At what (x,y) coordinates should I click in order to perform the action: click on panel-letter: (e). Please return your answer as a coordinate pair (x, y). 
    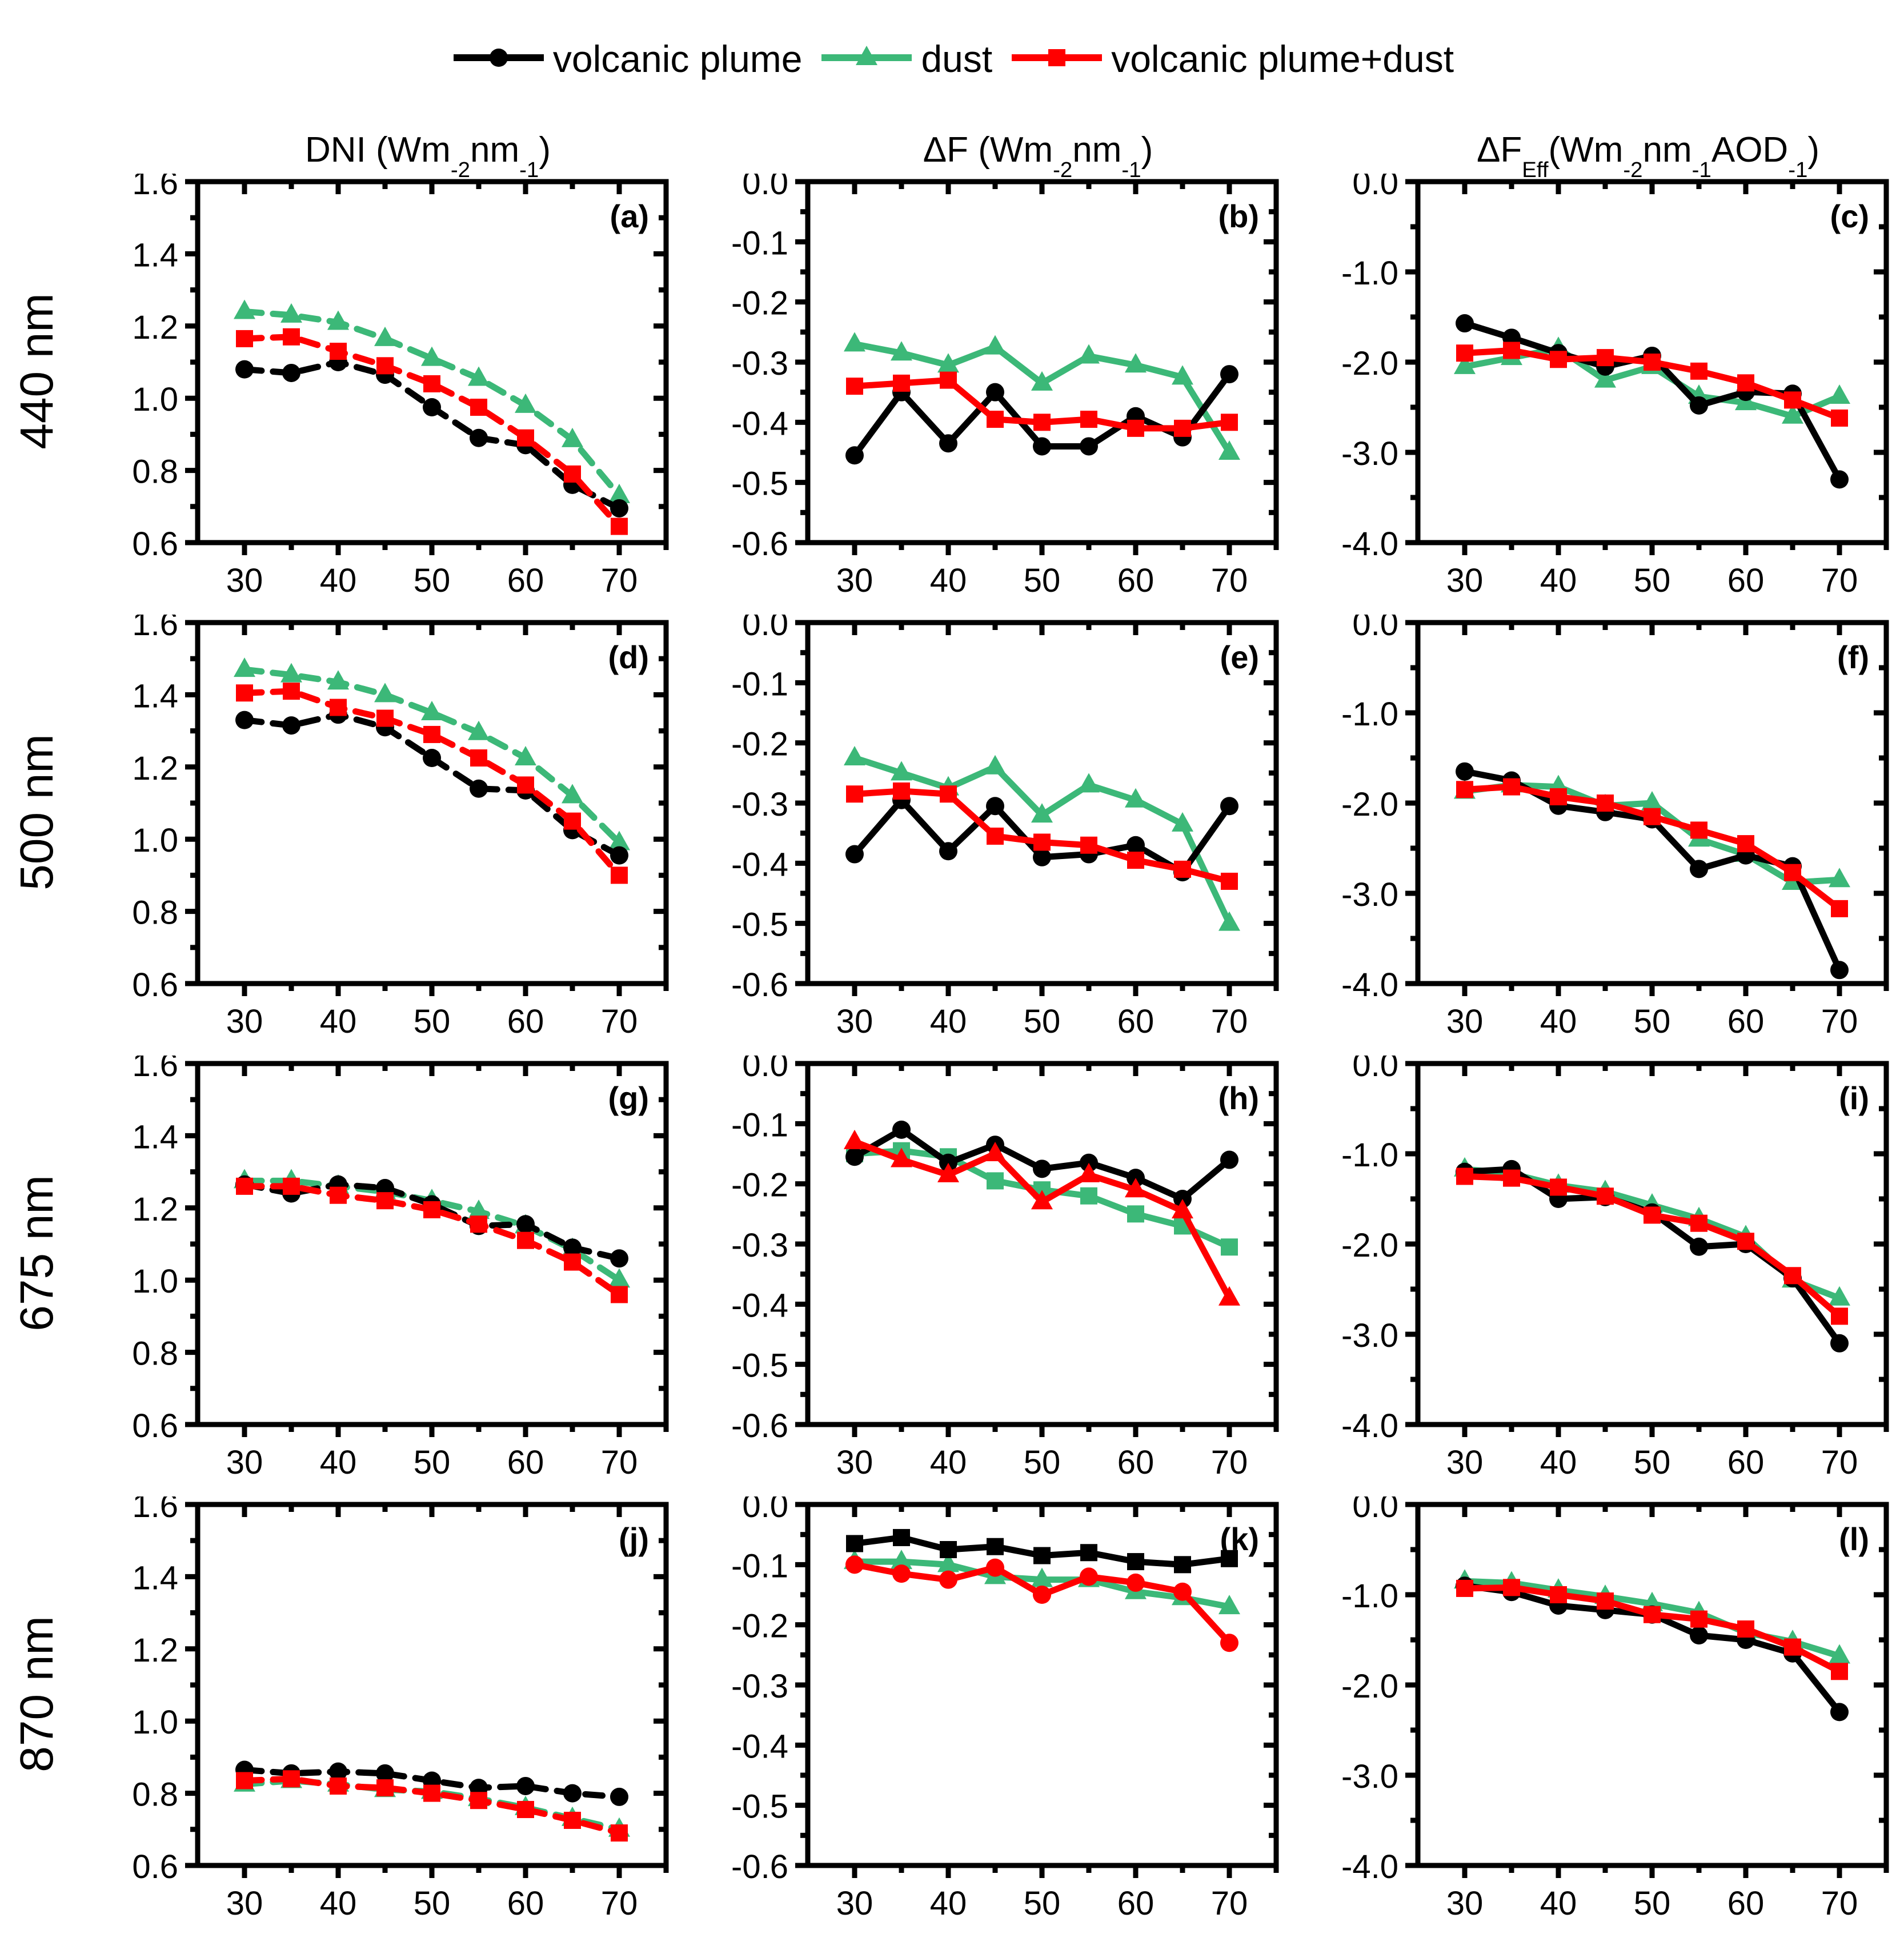
    Looking at the image, I should click on (1239, 657).